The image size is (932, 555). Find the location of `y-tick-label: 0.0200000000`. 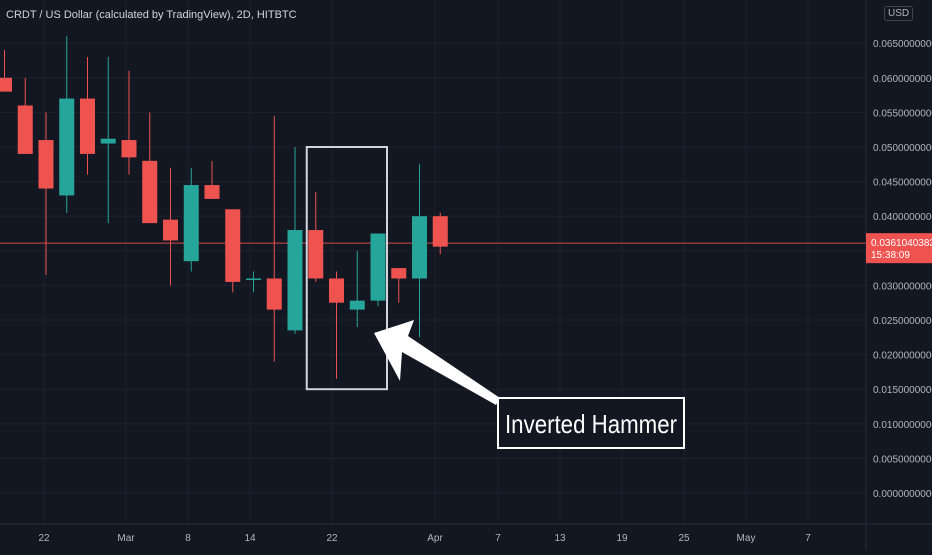

y-tick-label: 0.0200000000 is located at coordinates (902, 356).